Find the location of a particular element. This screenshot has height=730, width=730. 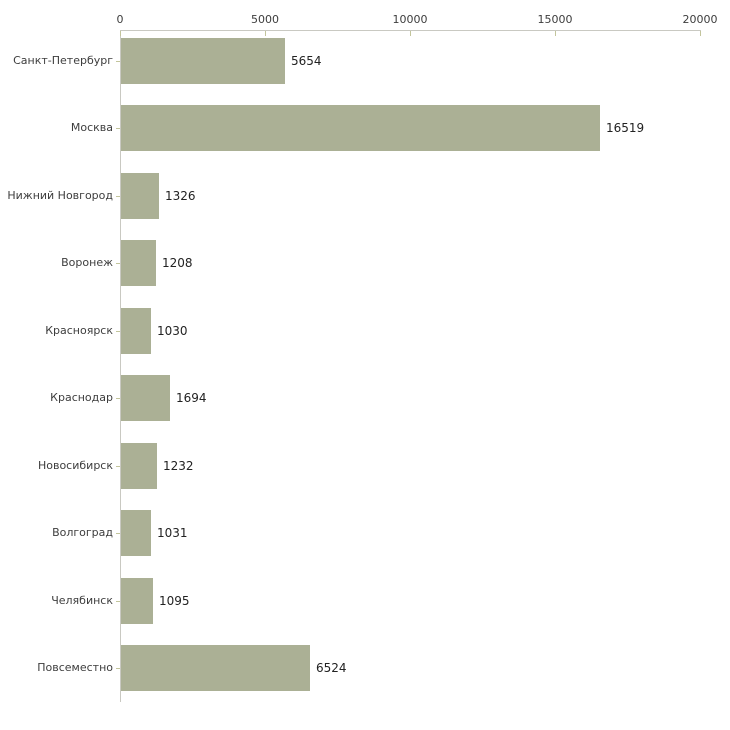

x-axis-tick-label: 10000 is located at coordinates (410, 19).